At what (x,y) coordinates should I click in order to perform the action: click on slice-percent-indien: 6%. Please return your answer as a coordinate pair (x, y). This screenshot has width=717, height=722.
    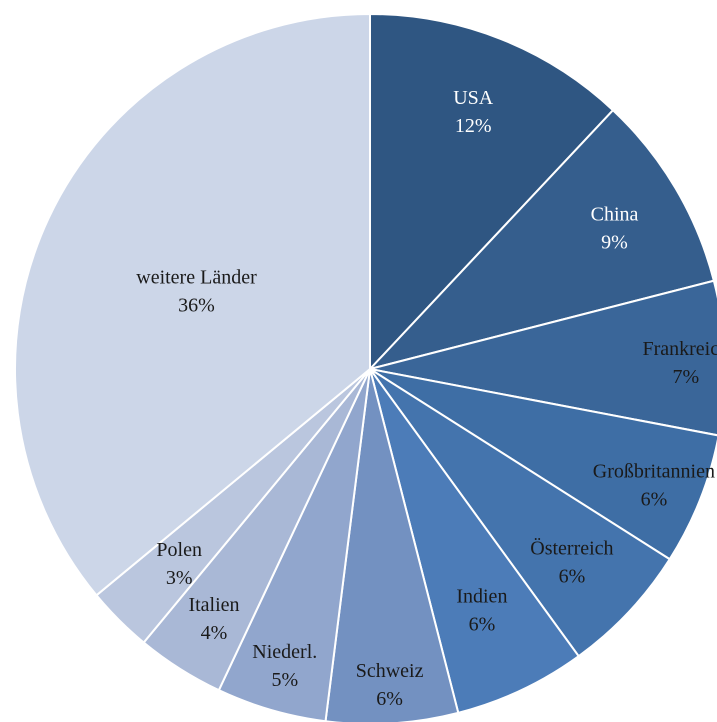
    Looking at the image, I should click on (482, 625).